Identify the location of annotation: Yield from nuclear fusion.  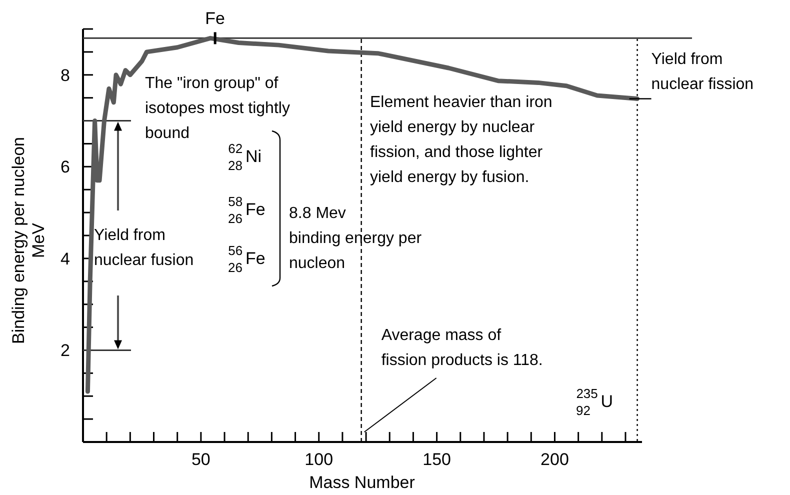
(144, 248).